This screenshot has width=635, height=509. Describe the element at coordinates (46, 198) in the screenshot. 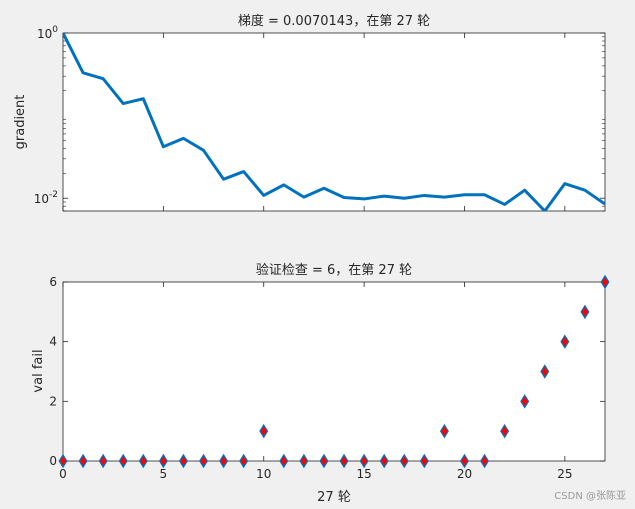

I see `gradient-y-tick-label: 10⁻²` at that location.